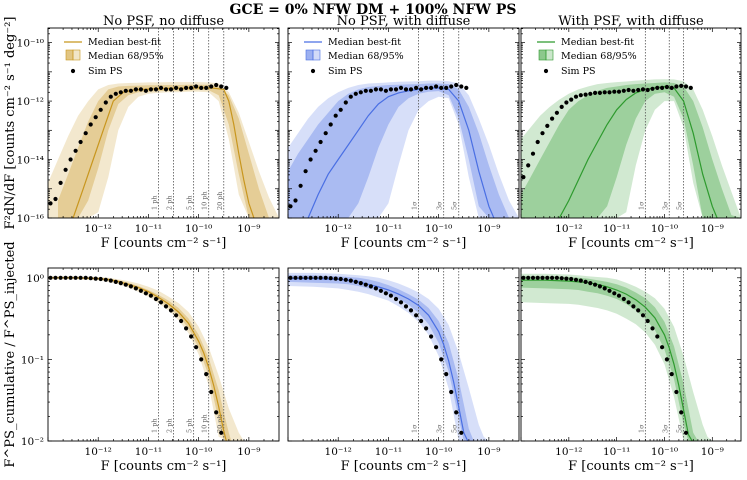 The width and height of the screenshot is (747, 480). Describe the element at coordinates (338, 452) in the screenshot. I see `x-tick-label: 10⁻¹²` at that location.